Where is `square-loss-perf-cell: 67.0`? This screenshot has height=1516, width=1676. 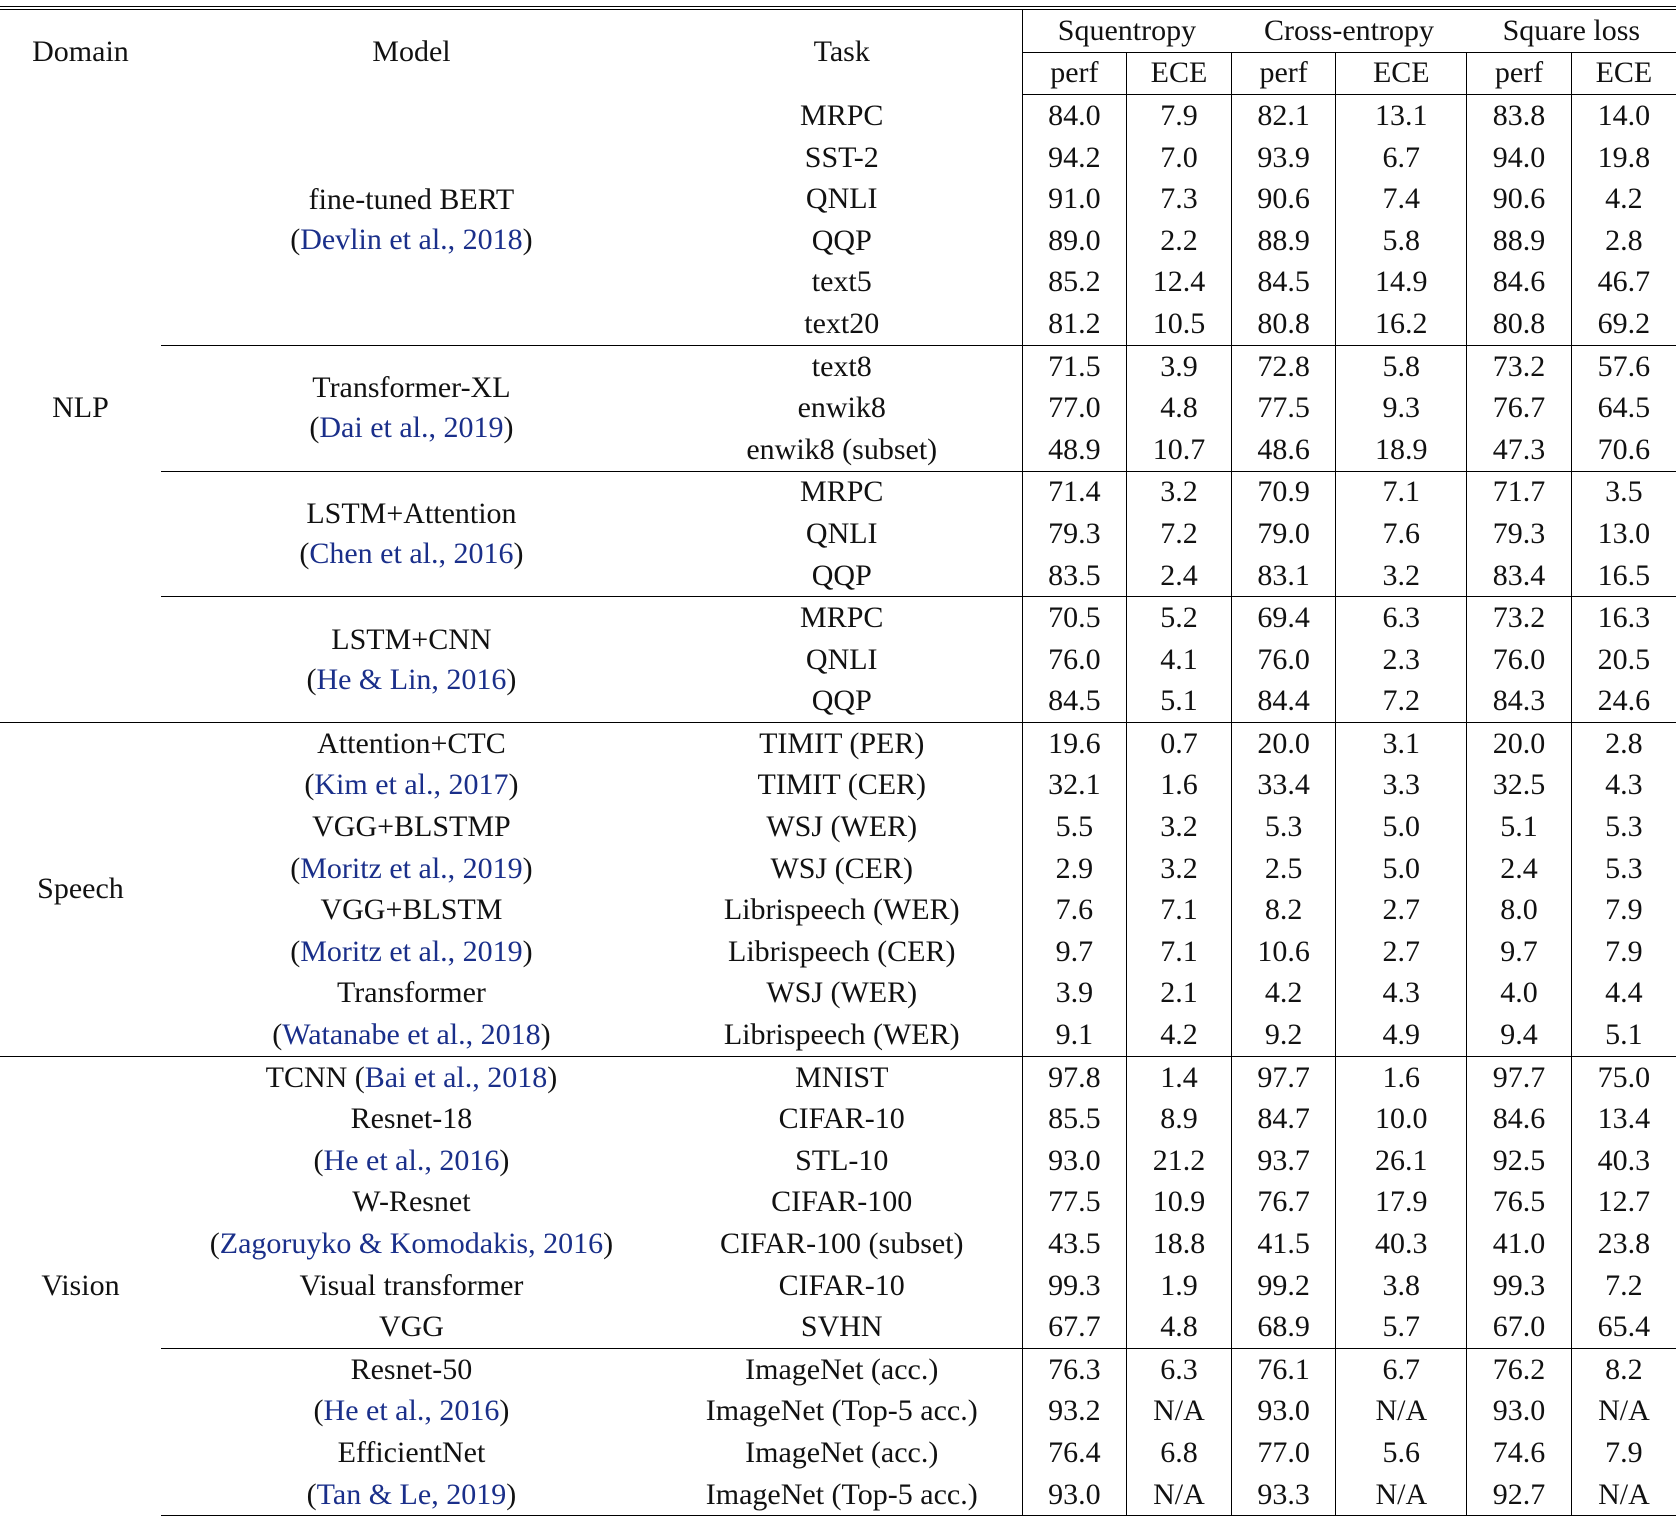 square-loss-perf-cell: 67.0 is located at coordinates (1519, 1327).